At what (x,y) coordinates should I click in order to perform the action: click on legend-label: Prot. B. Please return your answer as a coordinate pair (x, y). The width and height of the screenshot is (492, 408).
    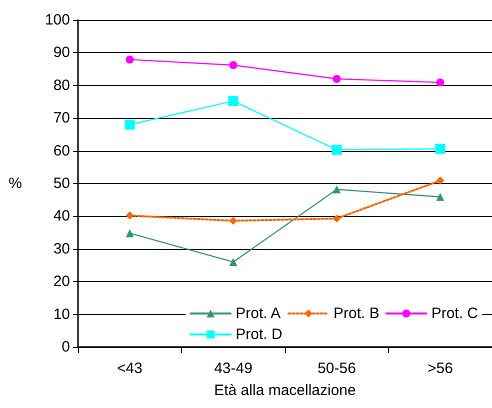
    Looking at the image, I should click on (356, 313).